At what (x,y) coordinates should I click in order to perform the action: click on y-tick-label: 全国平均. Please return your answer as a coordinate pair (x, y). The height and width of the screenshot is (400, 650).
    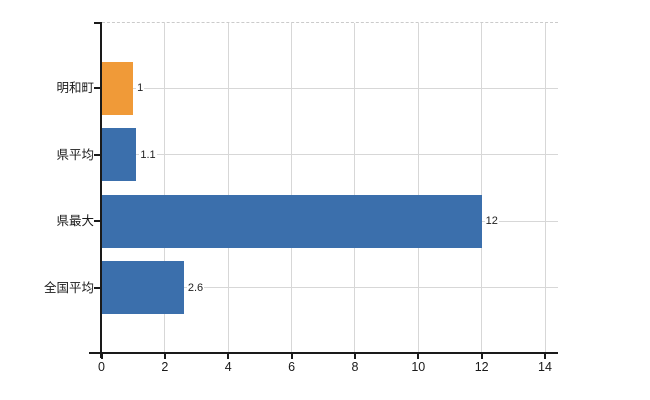
    Looking at the image, I should click on (68, 287).